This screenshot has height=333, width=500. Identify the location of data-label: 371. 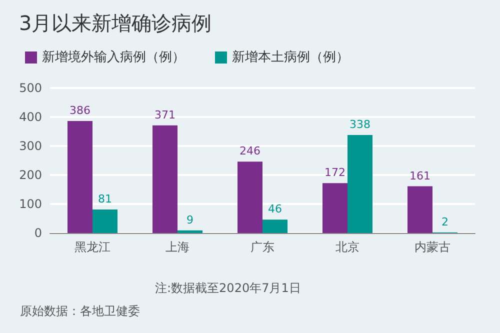
(165, 115).